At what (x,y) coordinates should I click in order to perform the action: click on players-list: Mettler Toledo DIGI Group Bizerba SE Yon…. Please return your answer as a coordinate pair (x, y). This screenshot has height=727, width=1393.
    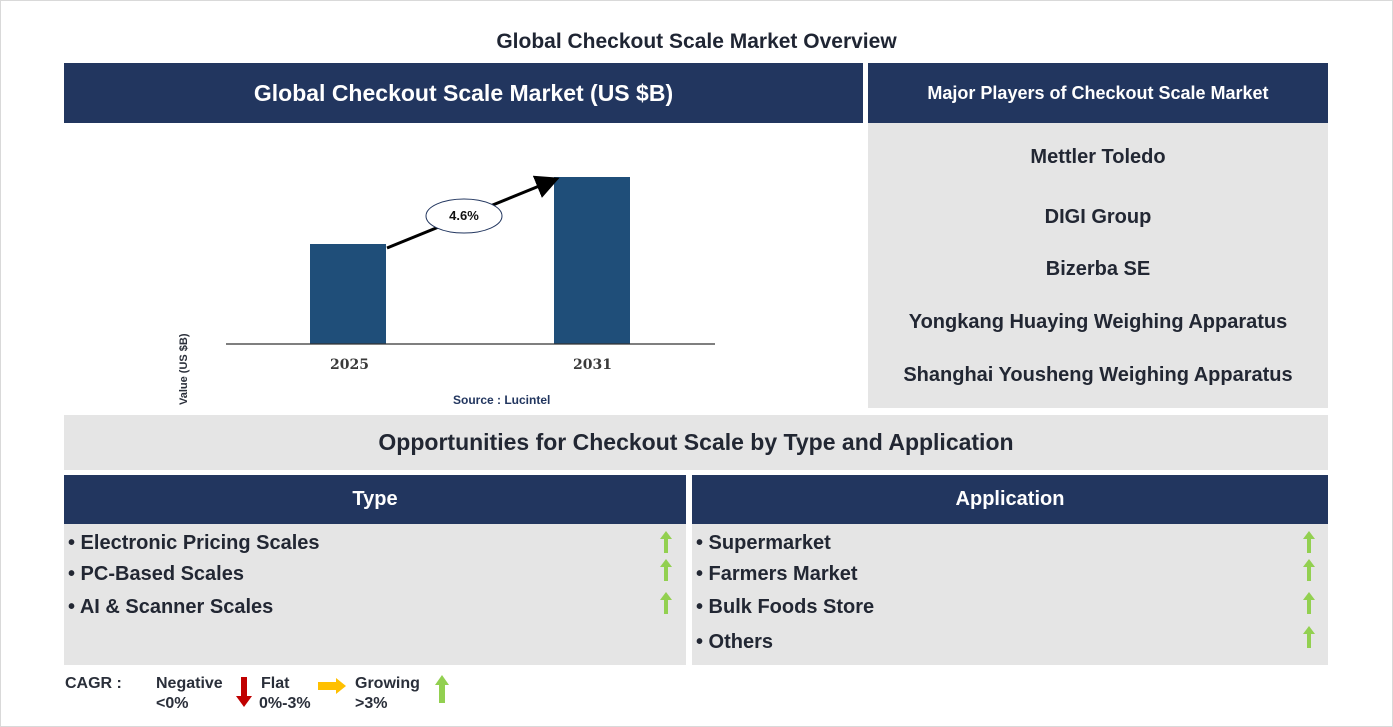
    Looking at the image, I should click on (1098, 265).